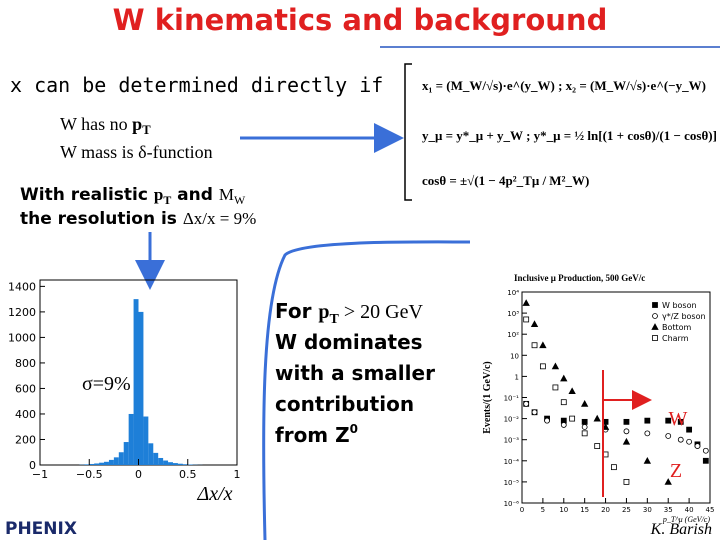 The width and height of the screenshot is (720, 540). What do you see at coordinates (188, 474) in the screenshot?
I see `x-tick-label: 0.5` at bounding box center [188, 474].